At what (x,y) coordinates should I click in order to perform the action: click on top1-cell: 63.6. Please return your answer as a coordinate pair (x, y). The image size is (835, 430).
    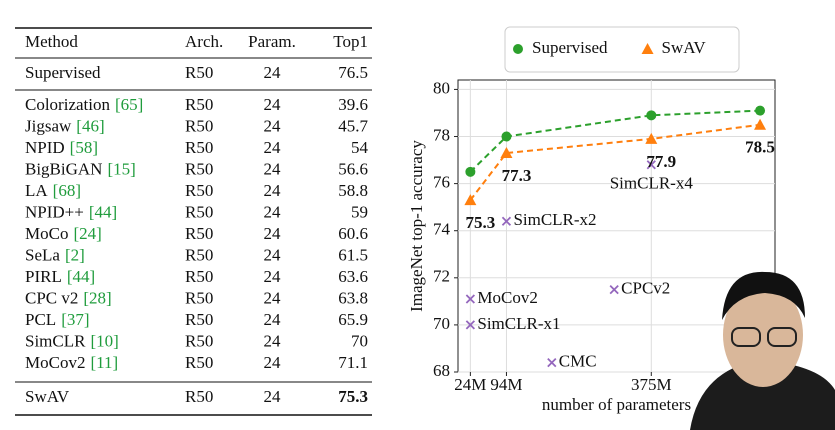
    Looking at the image, I should click on (353, 276).